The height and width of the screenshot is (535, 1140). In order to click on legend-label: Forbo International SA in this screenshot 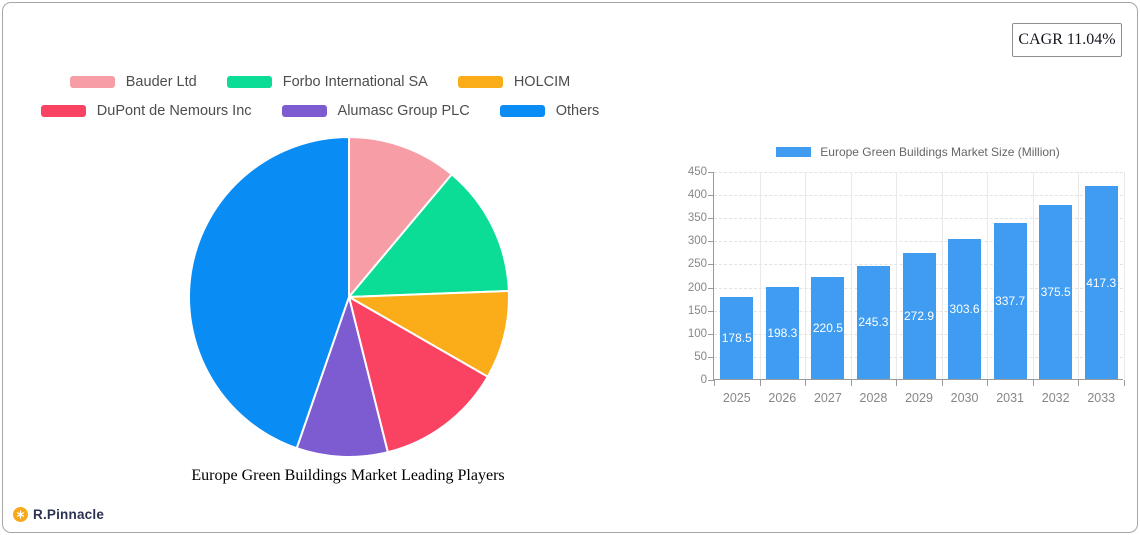, I will do `click(355, 82)`.